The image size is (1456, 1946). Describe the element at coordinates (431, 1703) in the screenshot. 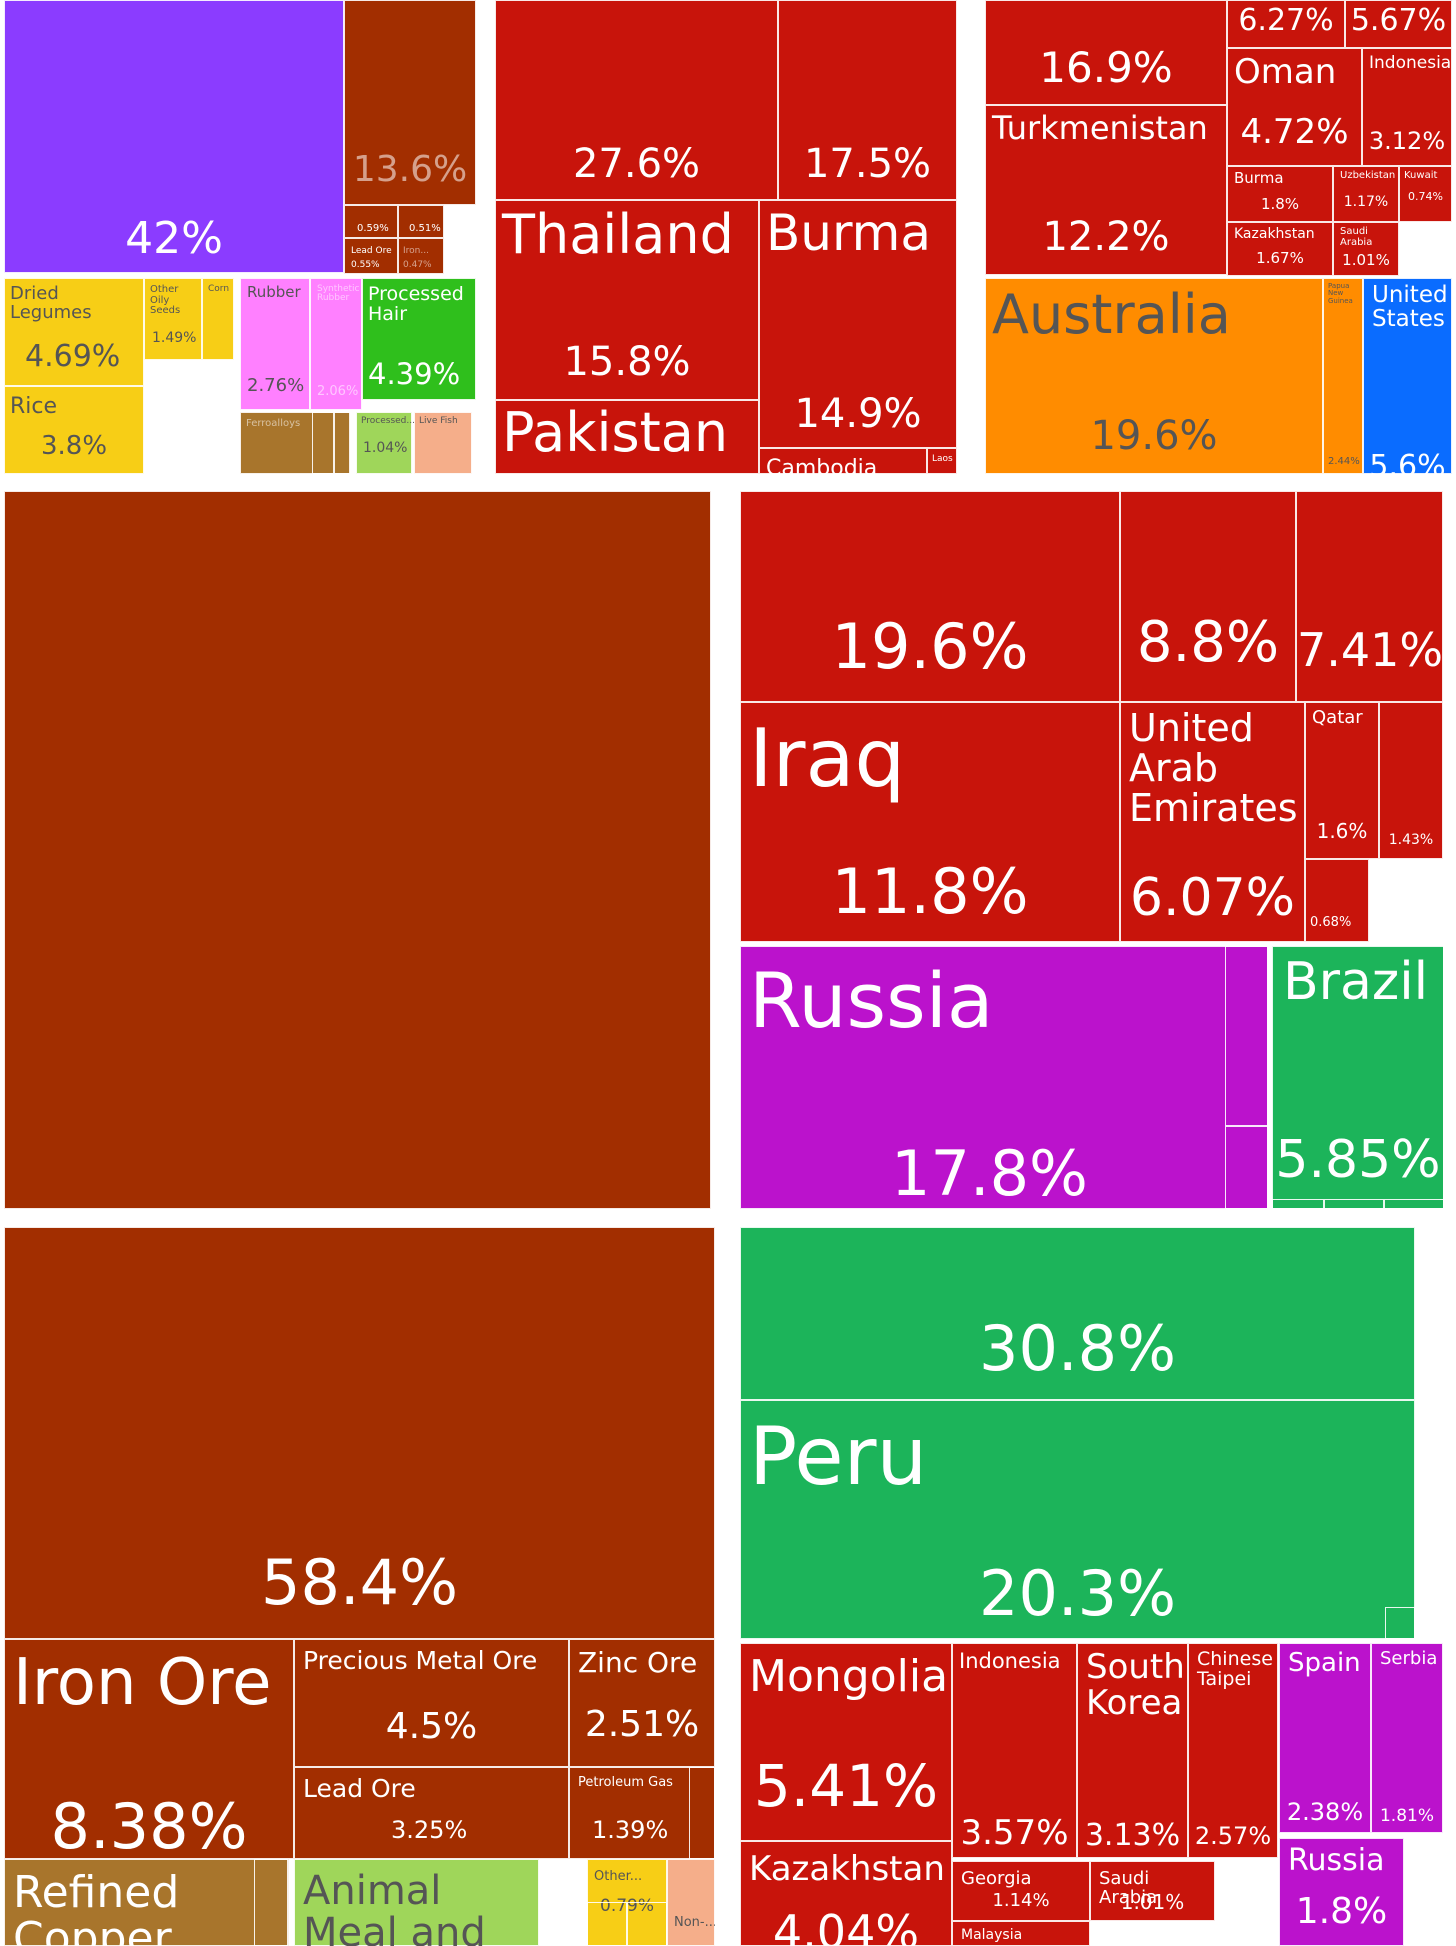

I see `treemap-tile-precious-metal-ore: Precious Metal Ore 4.5%` at that location.